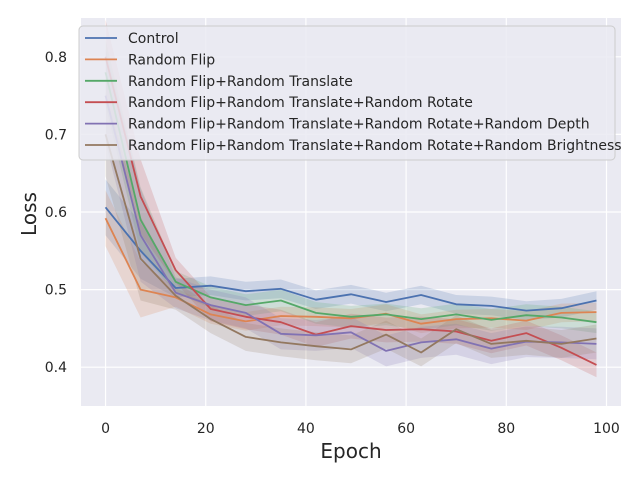 This screenshot has width=640, height=480. What do you see at coordinates (153, 39) in the screenshot?
I see `legend-label: Control` at bounding box center [153, 39].